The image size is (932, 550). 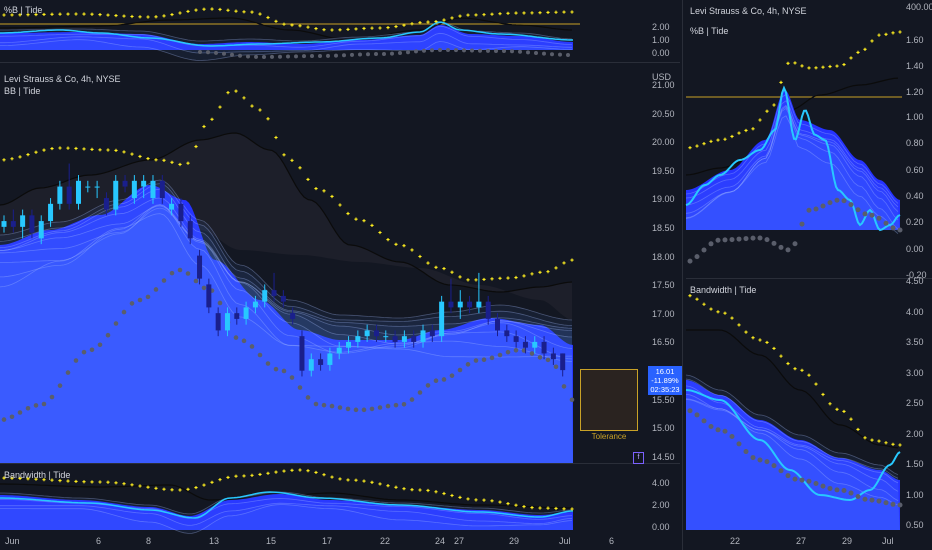 What do you see at coordinates (915, 342) in the screenshot?
I see `right-bottom-axis-tick: 3.50` at bounding box center [915, 342].